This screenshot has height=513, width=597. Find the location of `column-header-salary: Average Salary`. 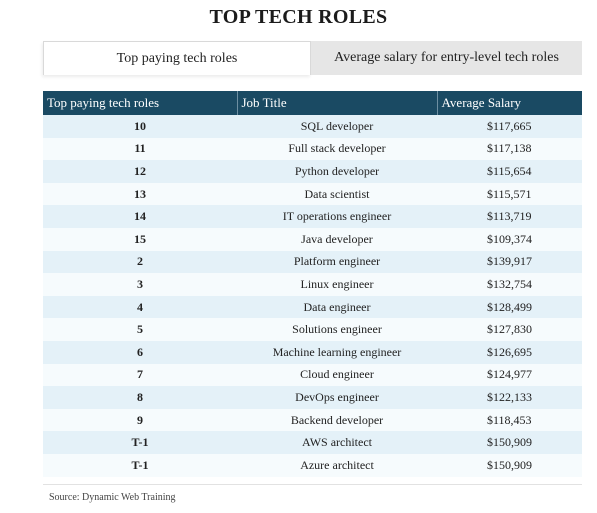

column-header-salary: Average Salary is located at coordinates (509, 103).